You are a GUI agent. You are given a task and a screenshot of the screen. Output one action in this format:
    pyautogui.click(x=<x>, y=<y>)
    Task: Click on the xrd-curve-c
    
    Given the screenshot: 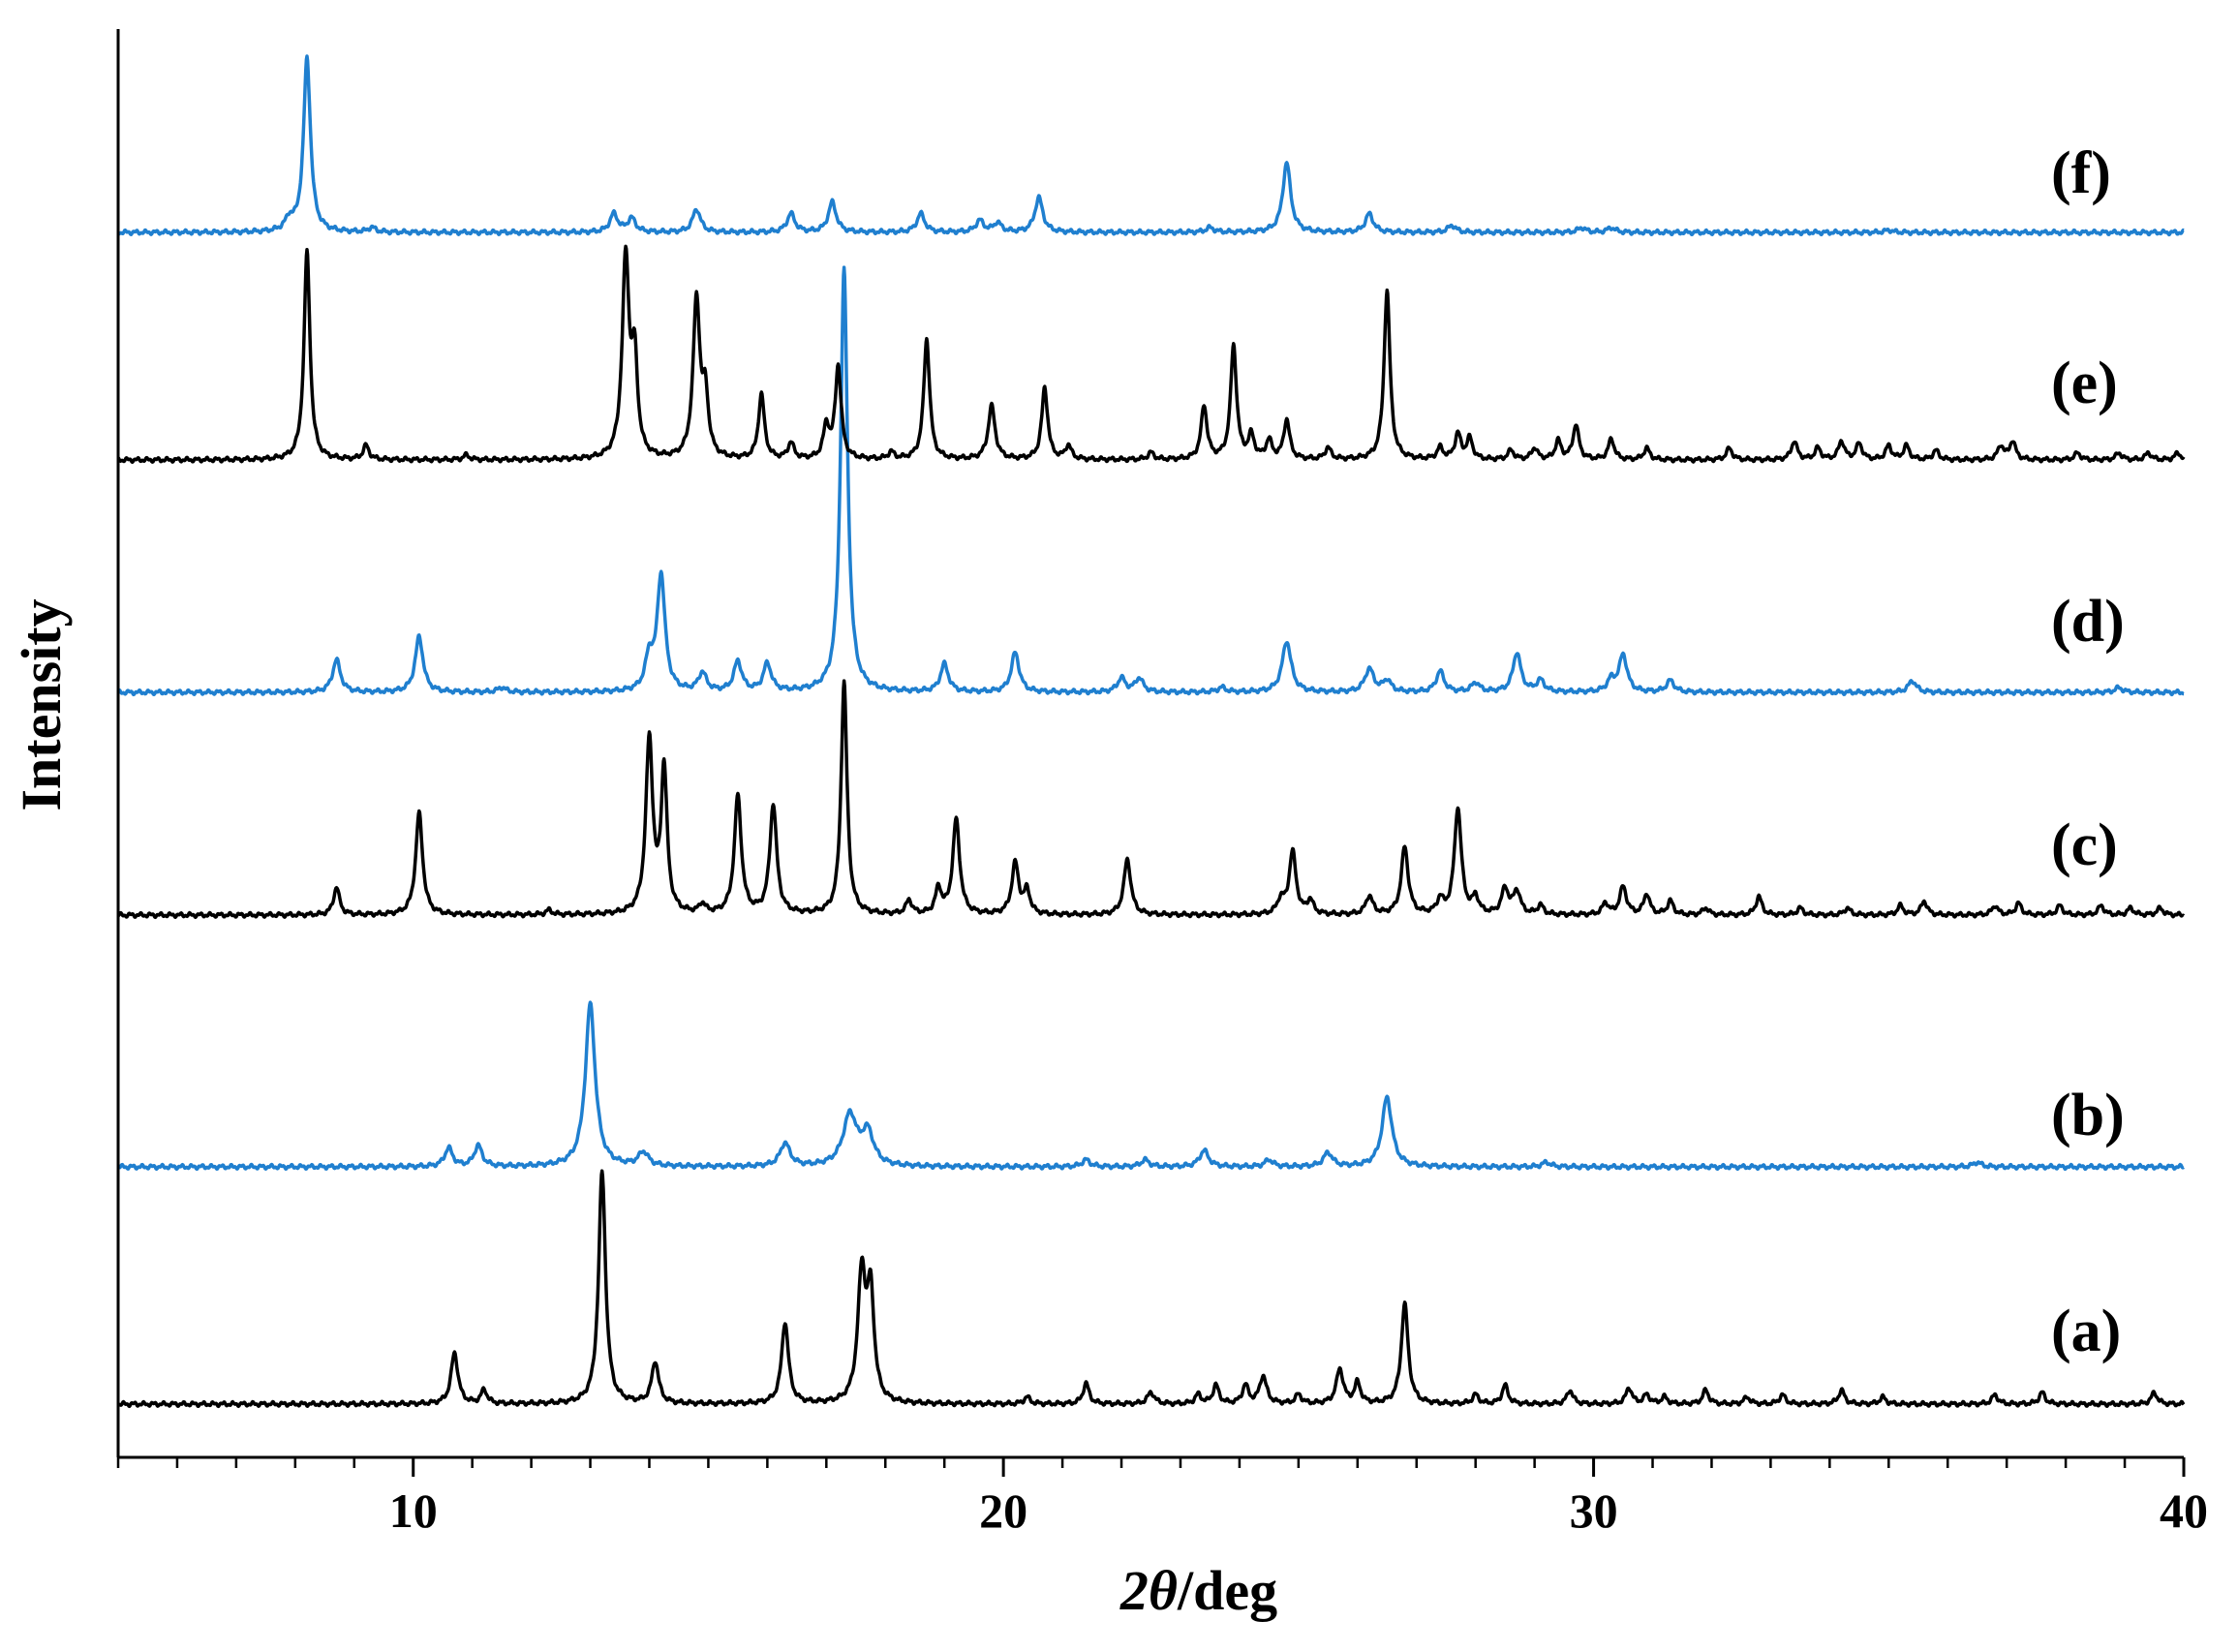 What is the action you would take?
    pyautogui.click(x=1151, y=799)
    